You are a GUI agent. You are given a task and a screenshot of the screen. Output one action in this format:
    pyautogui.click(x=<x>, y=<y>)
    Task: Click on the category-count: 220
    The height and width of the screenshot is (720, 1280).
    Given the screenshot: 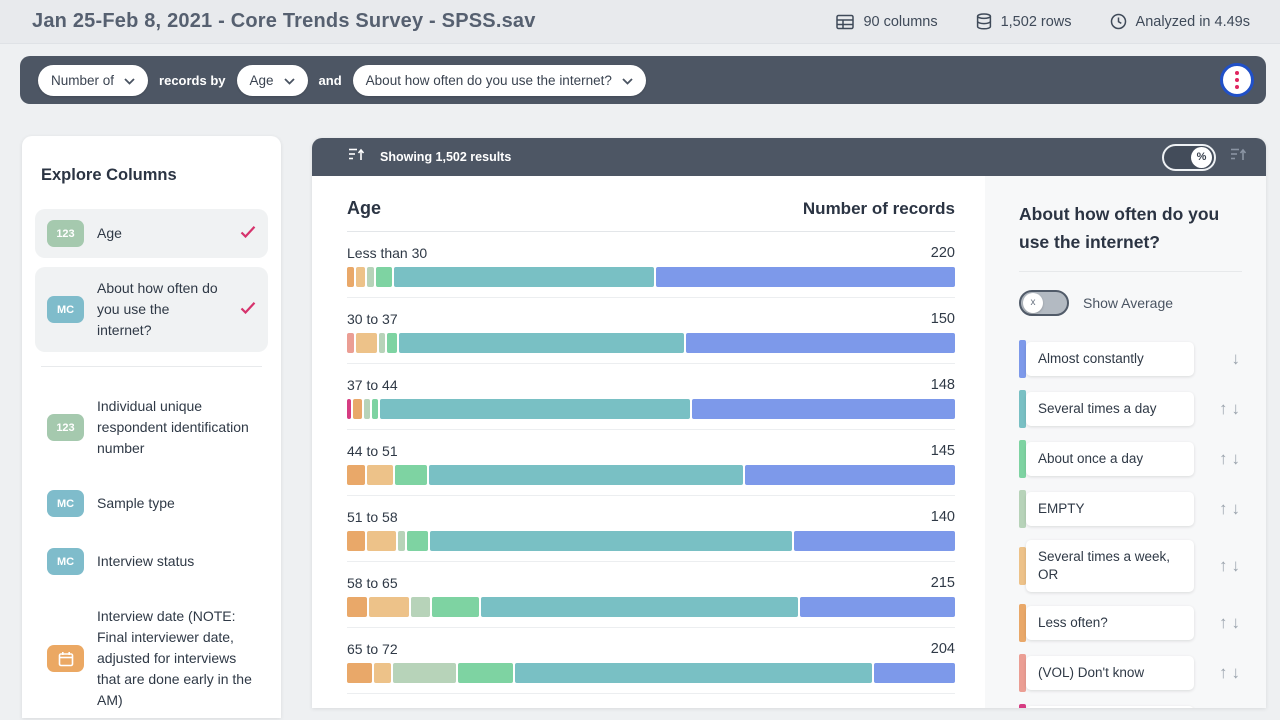 What is the action you would take?
    pyautogui.click(x=942, y=253)
    